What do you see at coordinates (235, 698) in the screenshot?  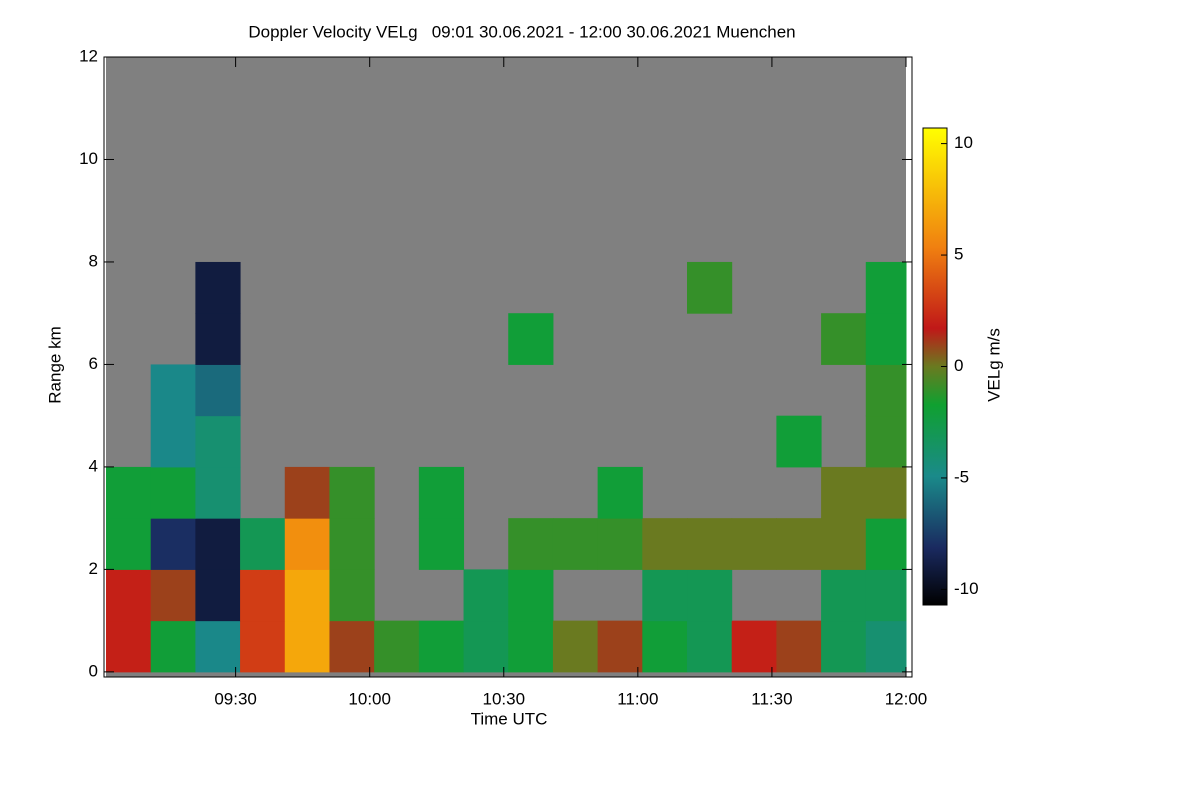 I see `x-tick-label: 09:30` at bounding box center [235, 698].